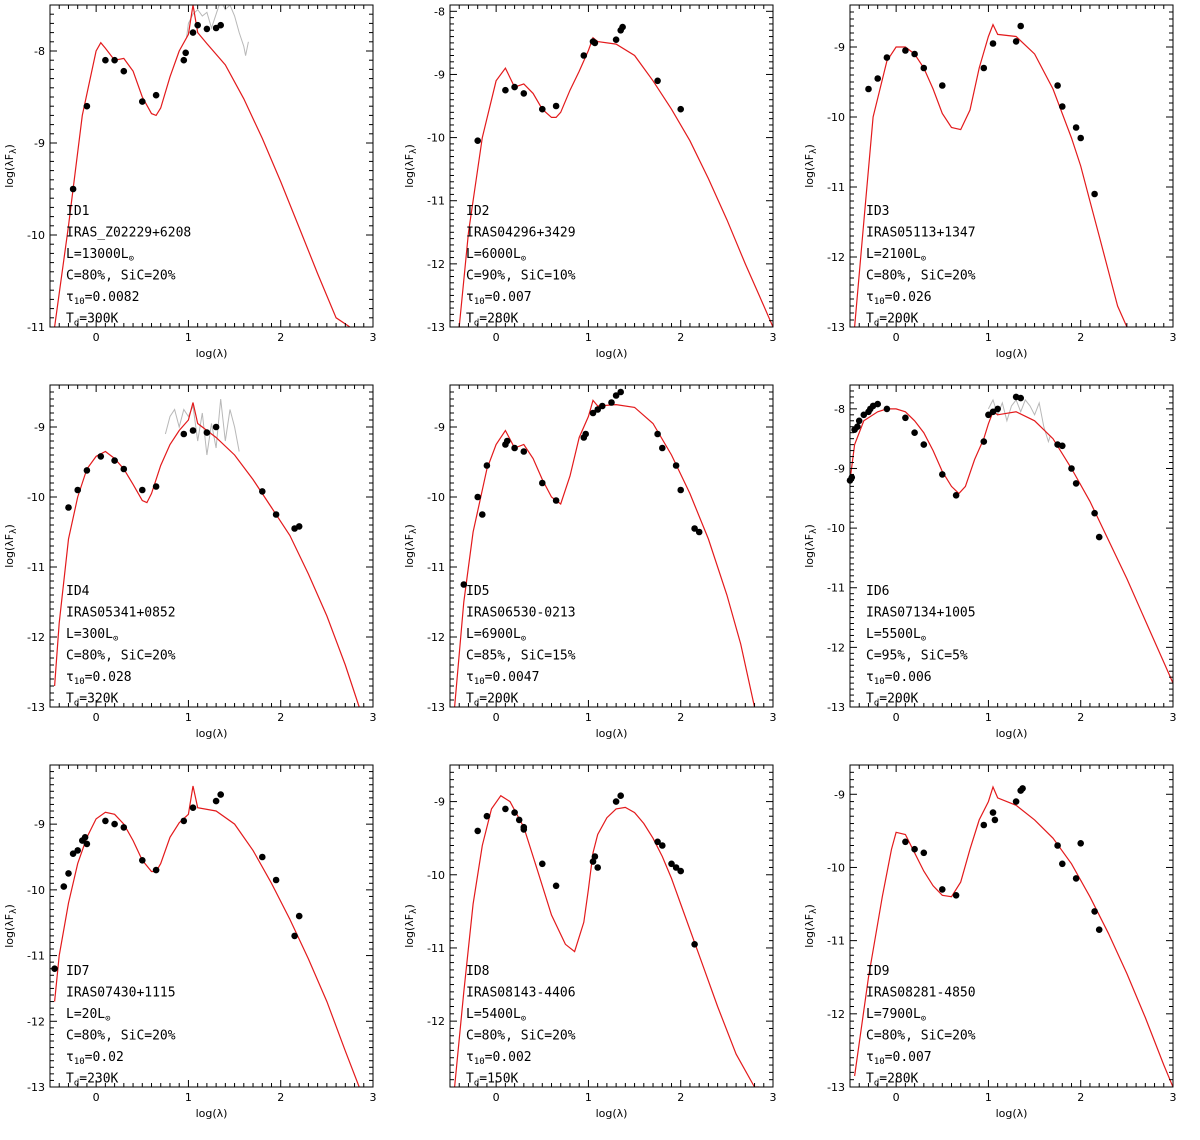 The width and height of the screenshot is (1200, 1140). I want to click on dust-temperature: Td=300K, so click(92, 320).